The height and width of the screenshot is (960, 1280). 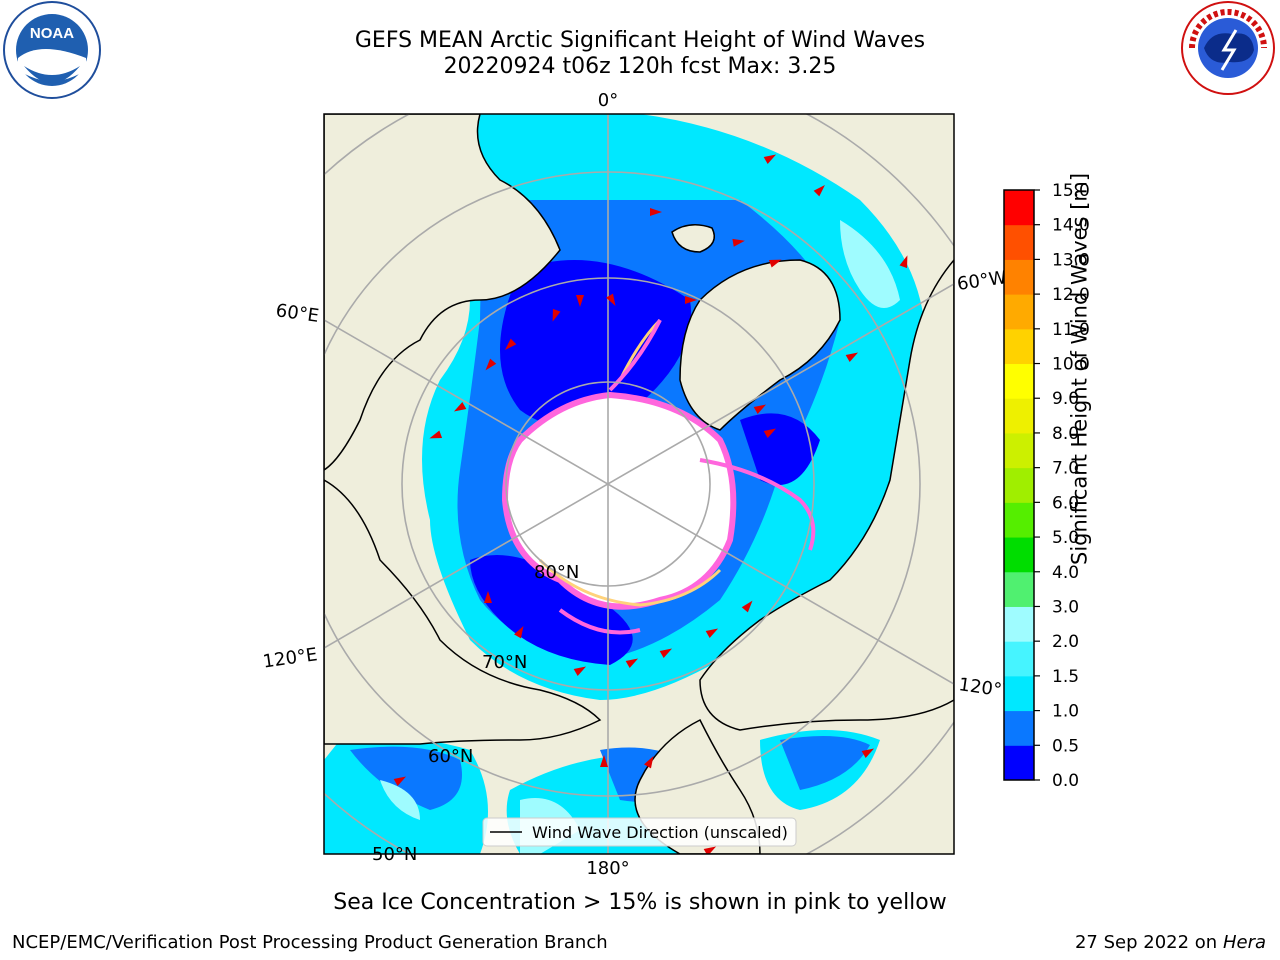 I want to click on lon-label-60e: 60°E, so click(x=297, y=313).